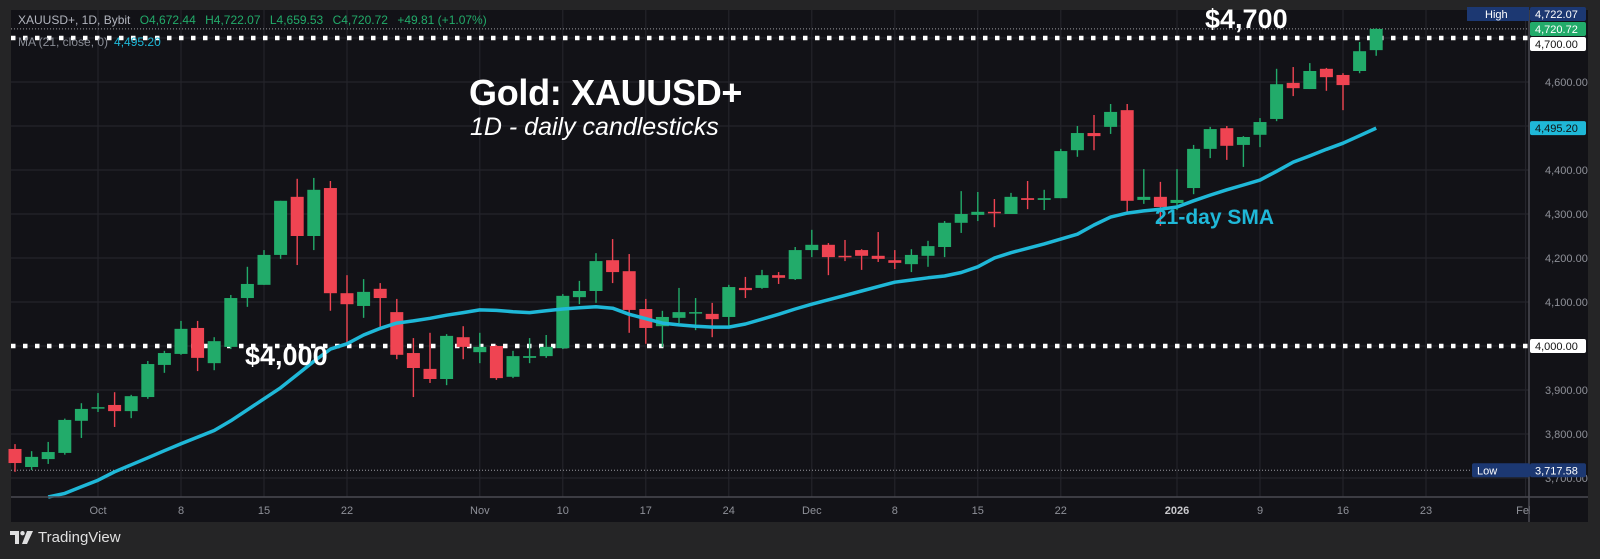  I want to click on ma-value: 4,495.20, so click(137, 42).